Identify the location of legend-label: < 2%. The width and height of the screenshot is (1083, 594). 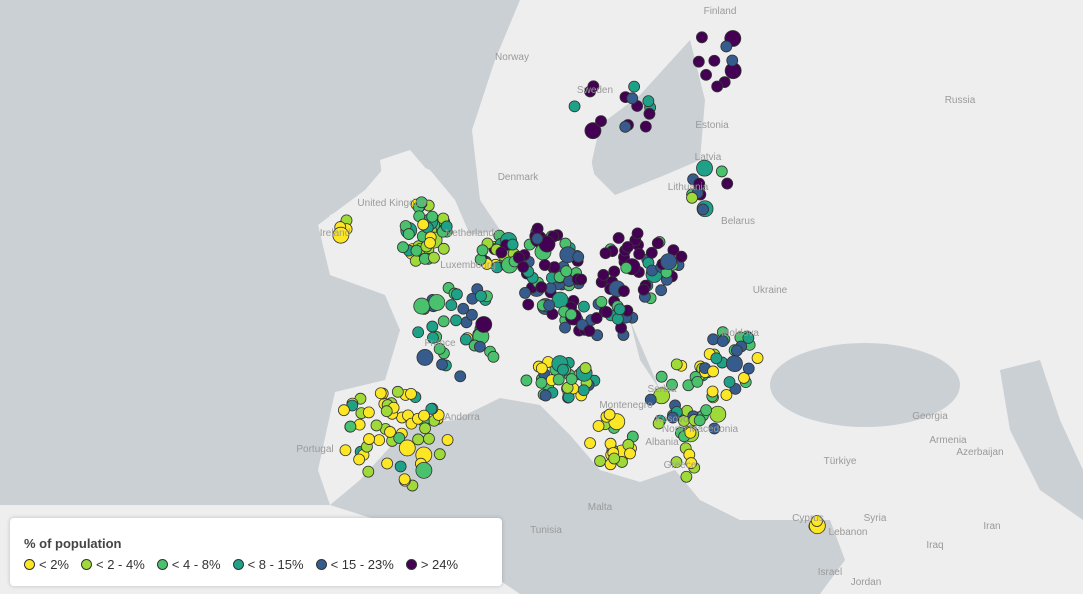
(54, 564).